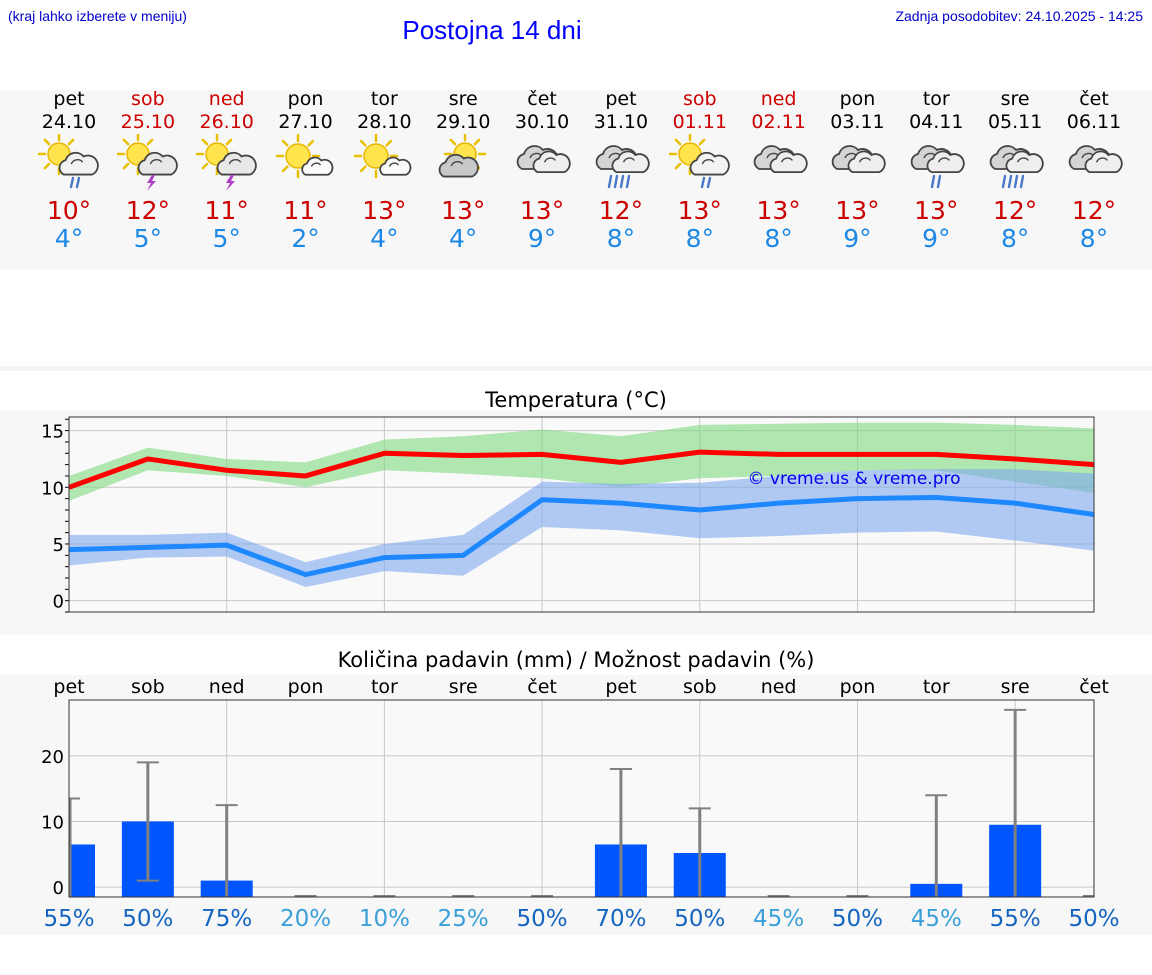 The image size is (1152, 975). Describe the element at coordinates (384, 919) in the screenshot. I see `precipitation-probability: 10%` at that location.